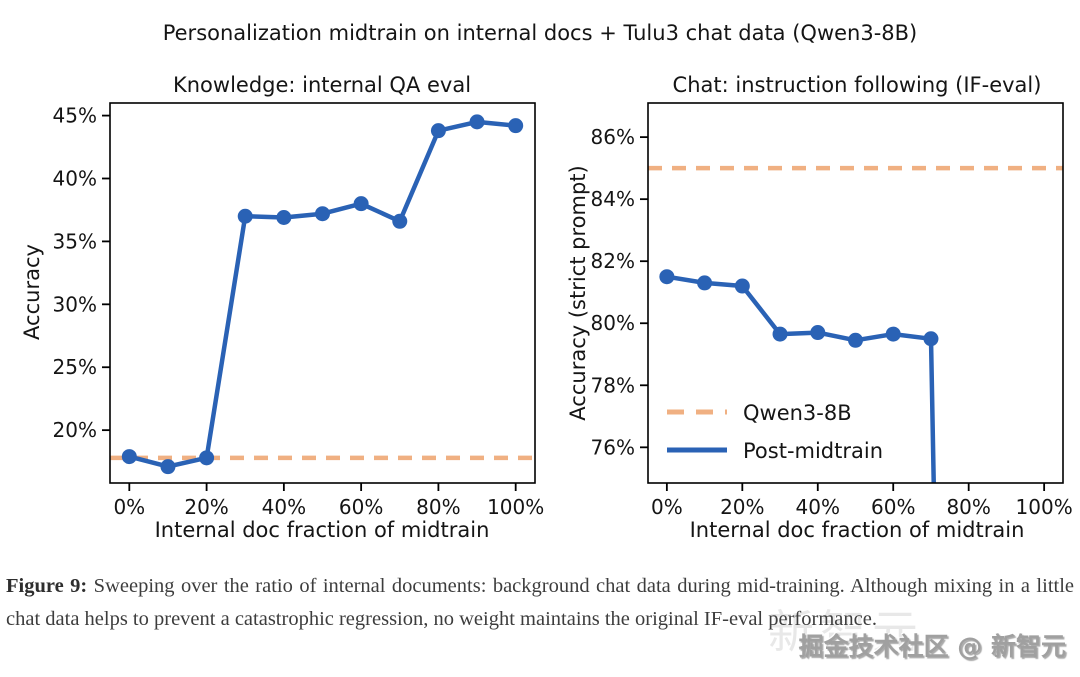 The height and width of the screenshot is (677, 1080). What do you see at coordinates (75, 178) in the screenshot?
I see `y-tick-label: 40%` at bounding box center [75, 178].